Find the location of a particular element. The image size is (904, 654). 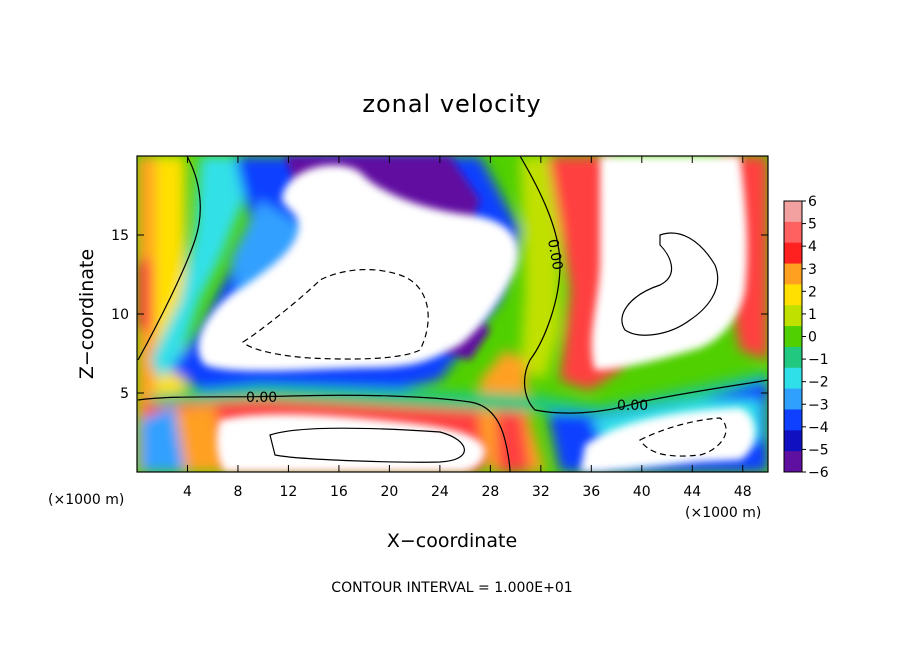

x-tick-label: 32 is located at coordinates (541, 492).